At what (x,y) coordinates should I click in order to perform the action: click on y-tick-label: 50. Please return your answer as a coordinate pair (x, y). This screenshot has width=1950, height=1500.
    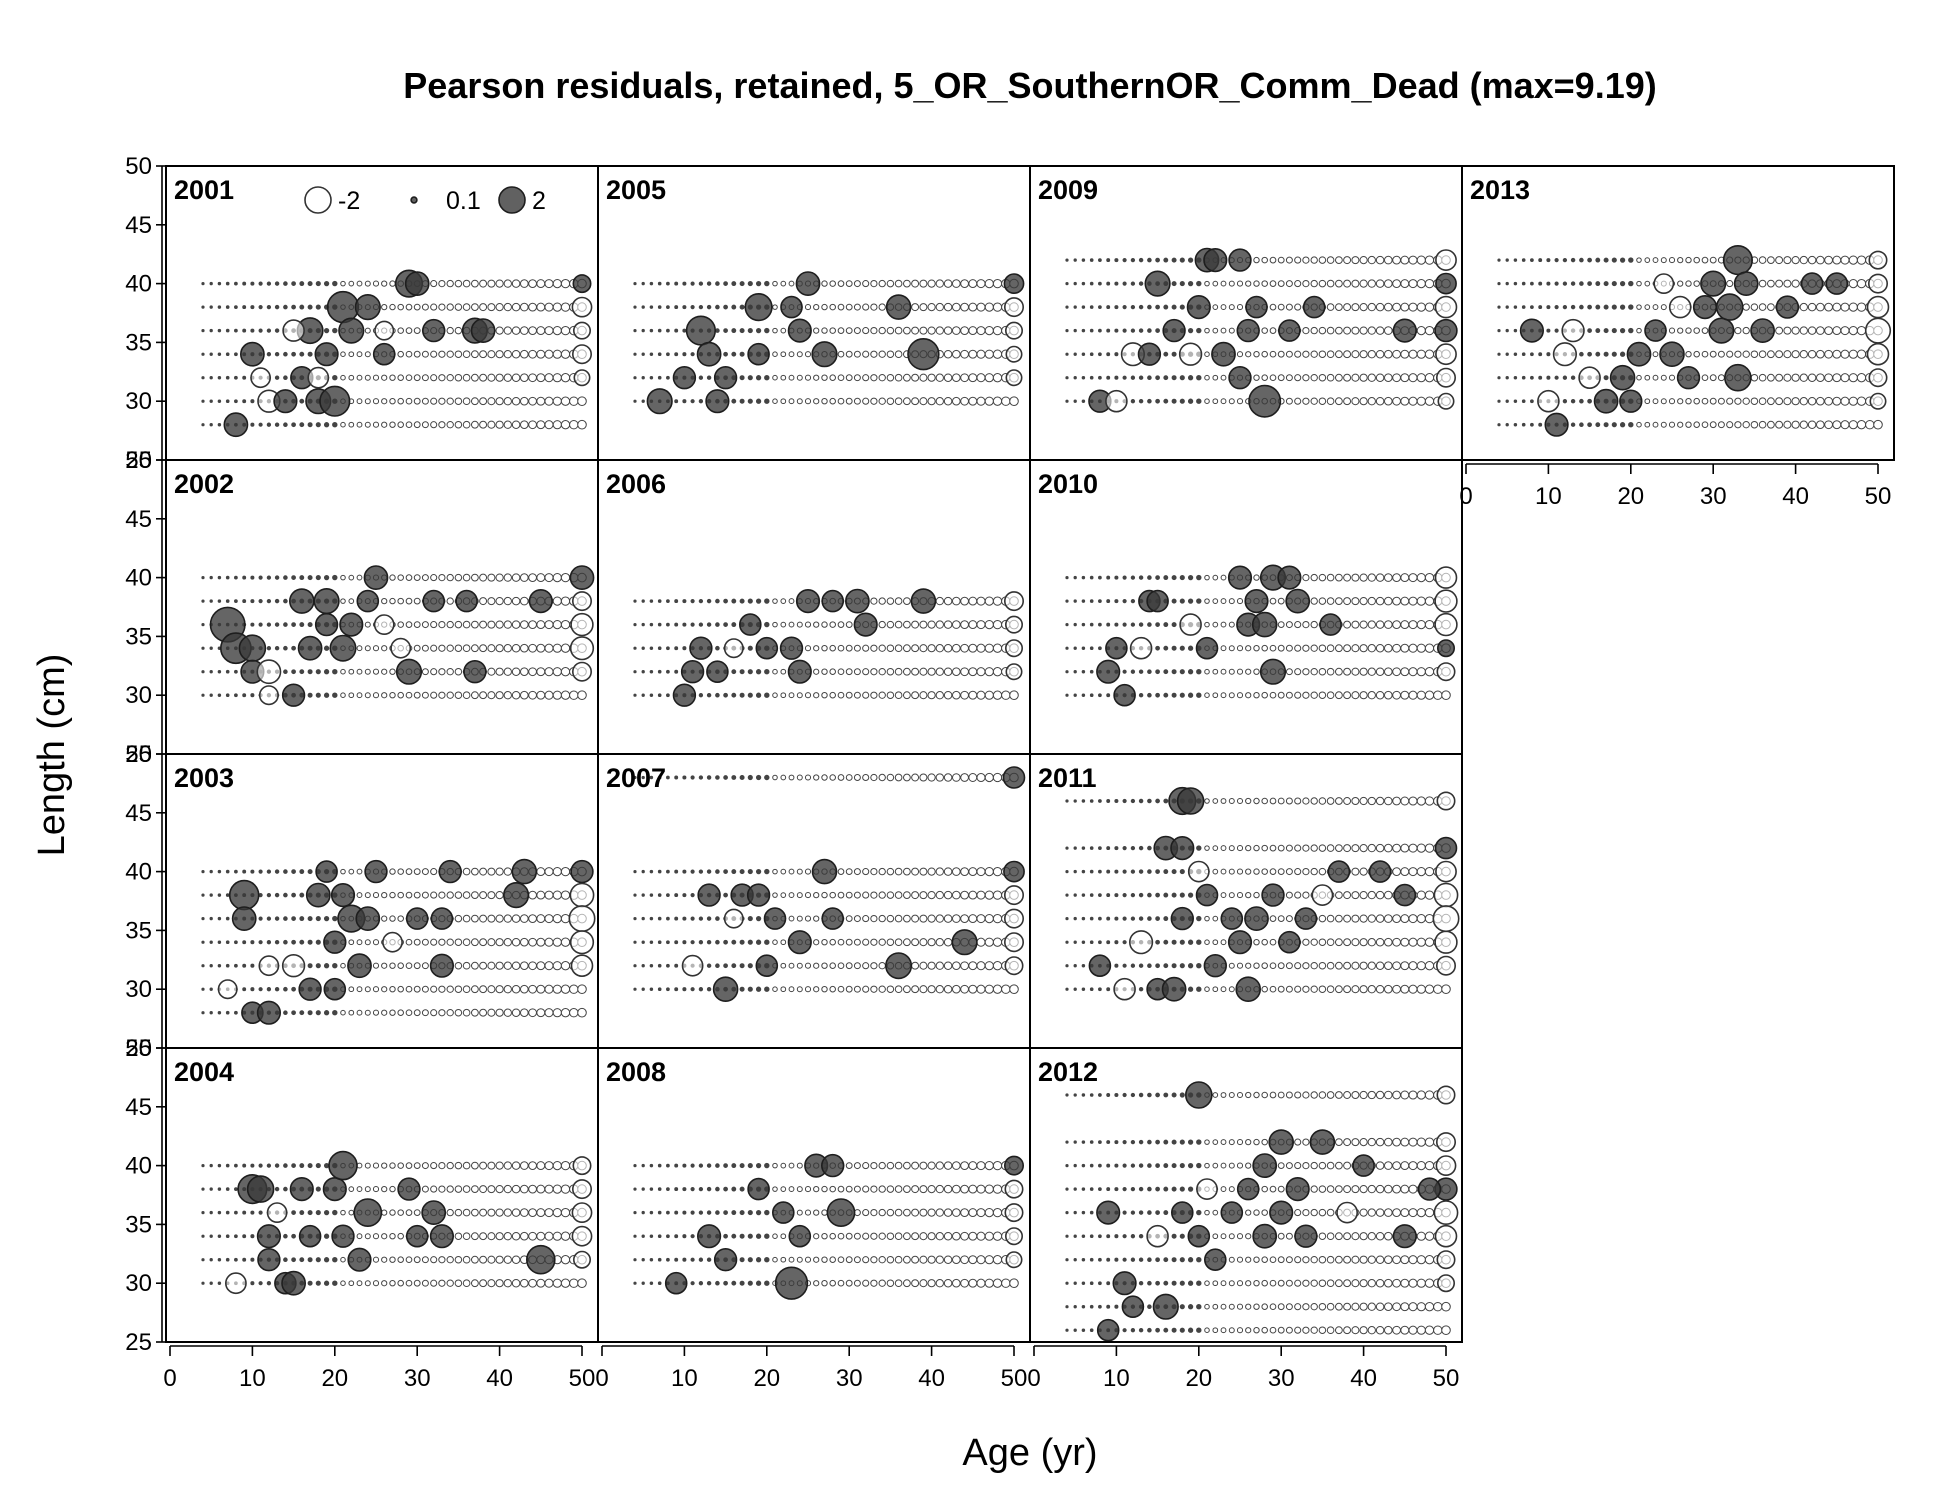
    Looking at the image, I should click on (138, 1048).